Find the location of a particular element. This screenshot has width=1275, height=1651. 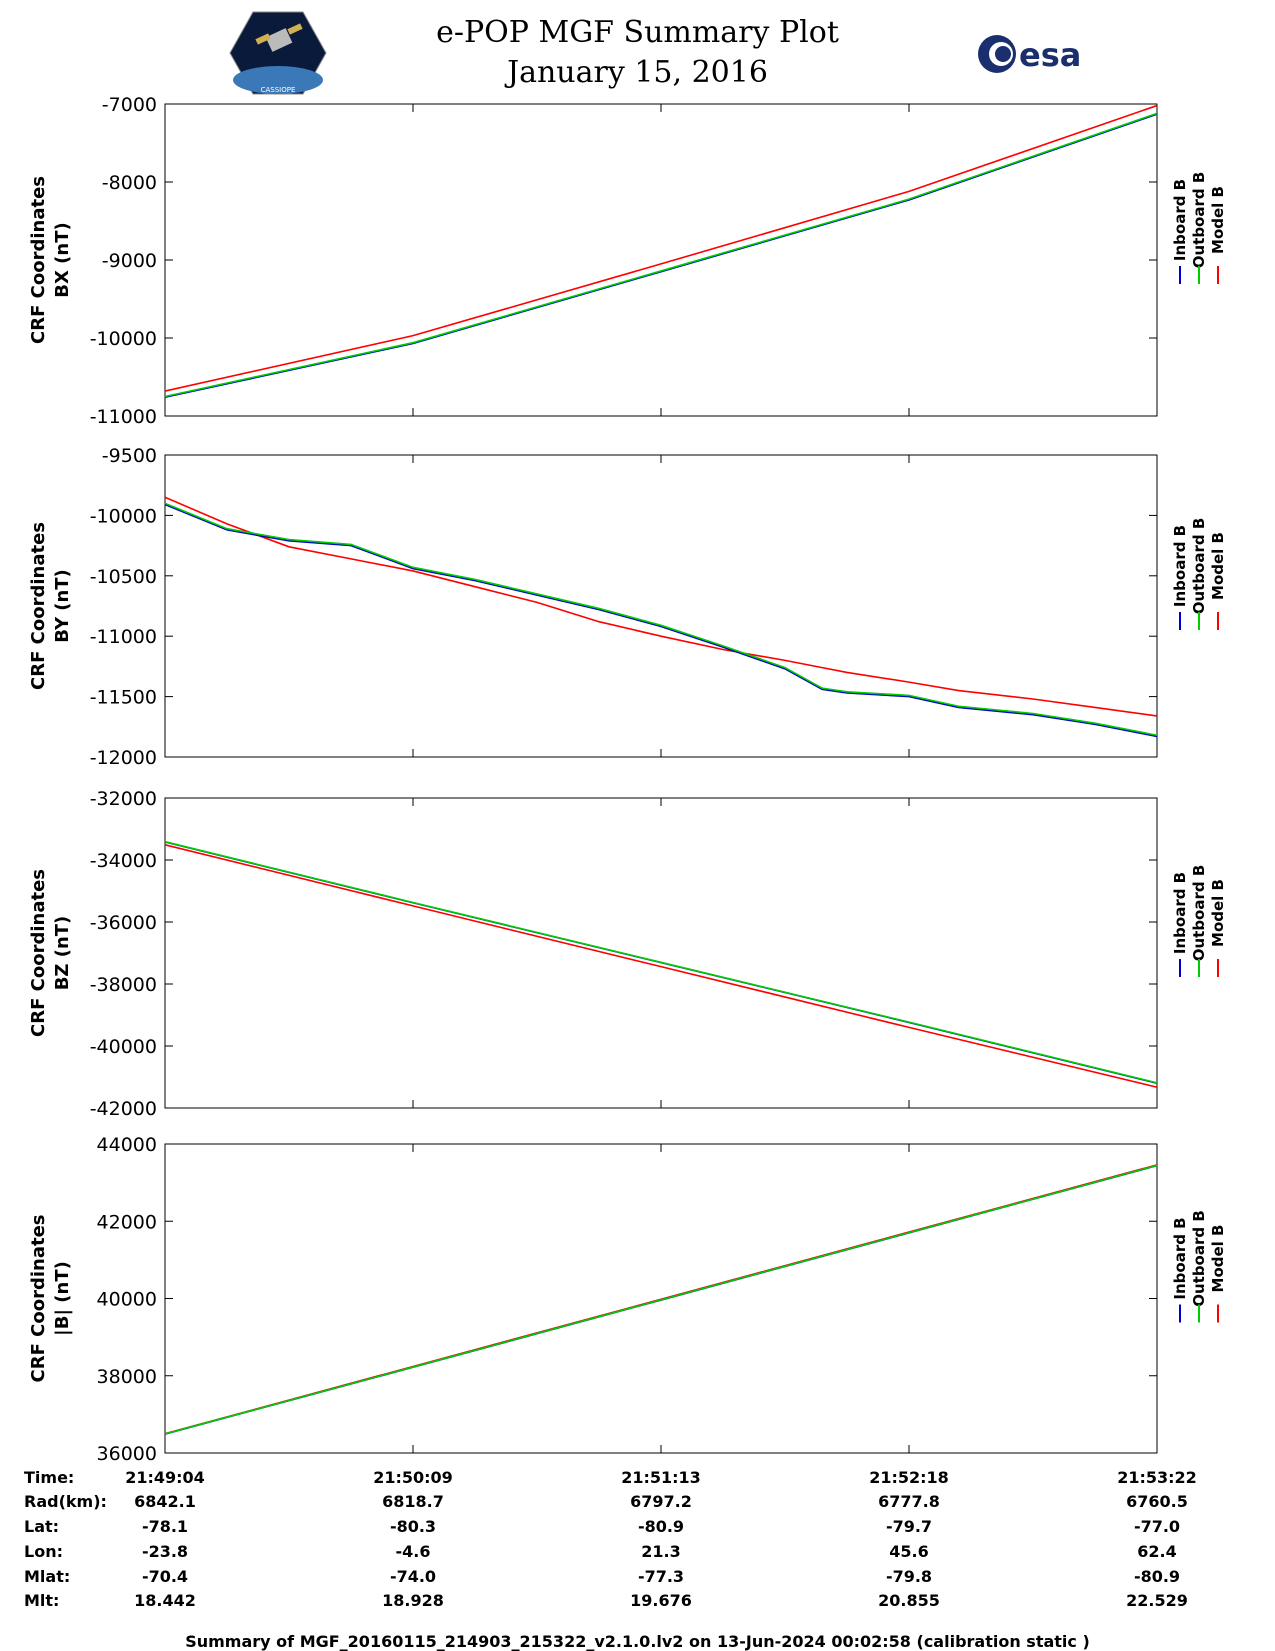

y-tick-label: -10500 is located at coordinates (123, 577).